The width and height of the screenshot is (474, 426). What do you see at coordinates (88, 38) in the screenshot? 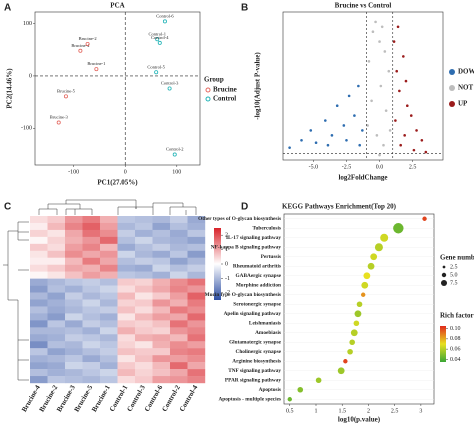
I see `point-label: Brucine-2` at bounding box center [88, 38].